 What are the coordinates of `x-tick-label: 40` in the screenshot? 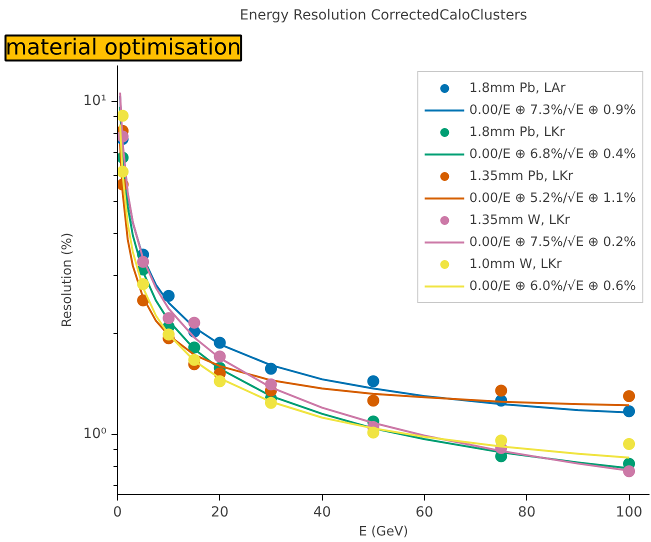 It's located at (322, 512).